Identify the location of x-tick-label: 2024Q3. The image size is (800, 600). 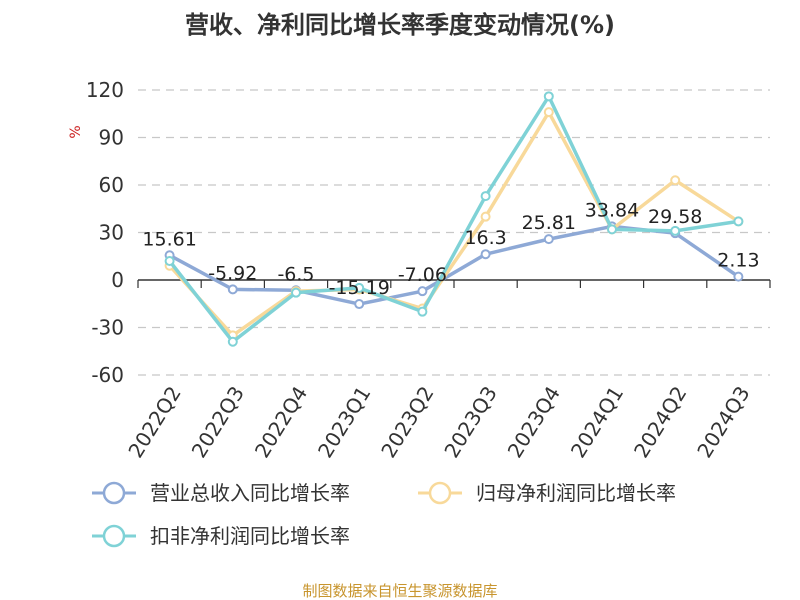
(723, 422).